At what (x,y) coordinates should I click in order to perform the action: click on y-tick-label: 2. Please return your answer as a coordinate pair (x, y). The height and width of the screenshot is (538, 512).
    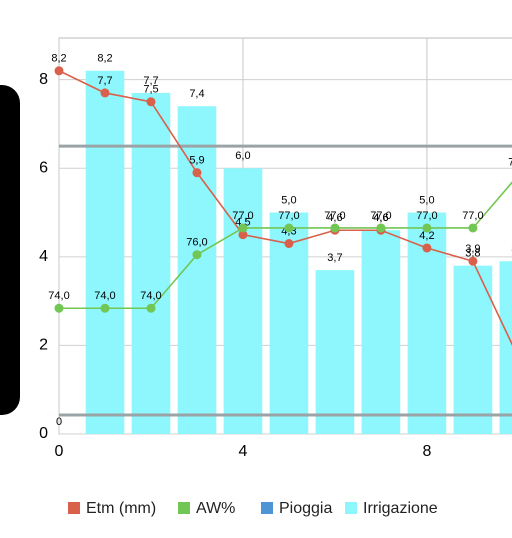
    Looking at the image, I should click on (43, 345).